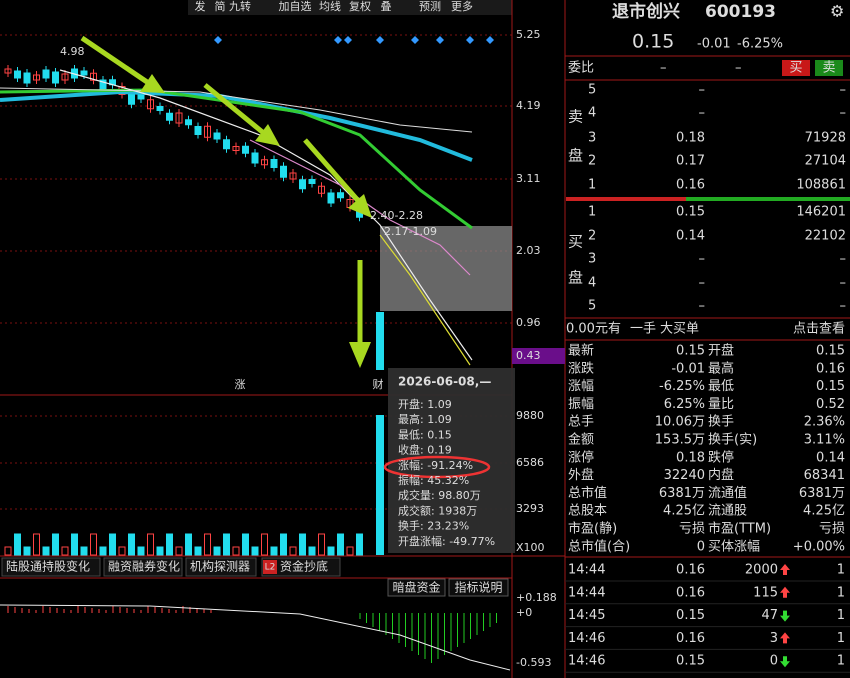  What do you see at coordinates (690, 161) in the screenshot?
I see `level-price: 0.17` at bounding box center [690, 161].